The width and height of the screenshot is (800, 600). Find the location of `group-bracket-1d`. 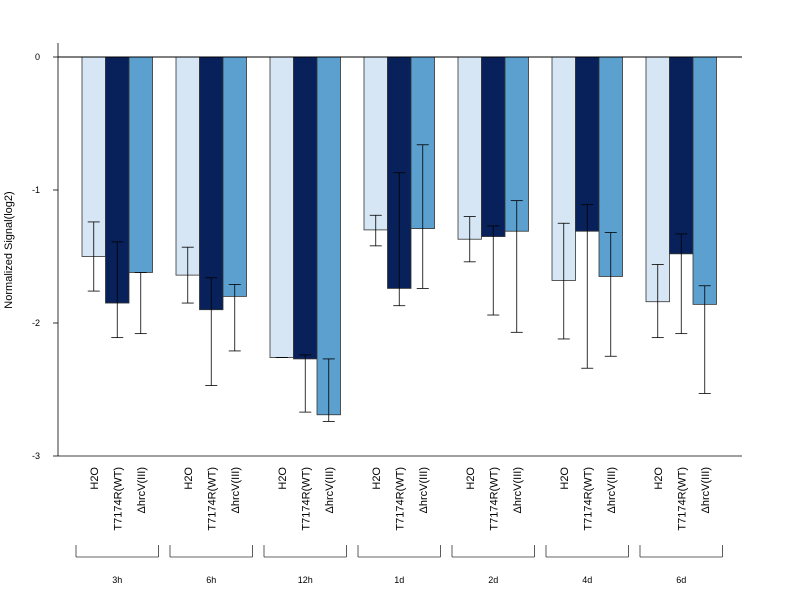

group-bracket-1d is located at coordinates (399, 551).